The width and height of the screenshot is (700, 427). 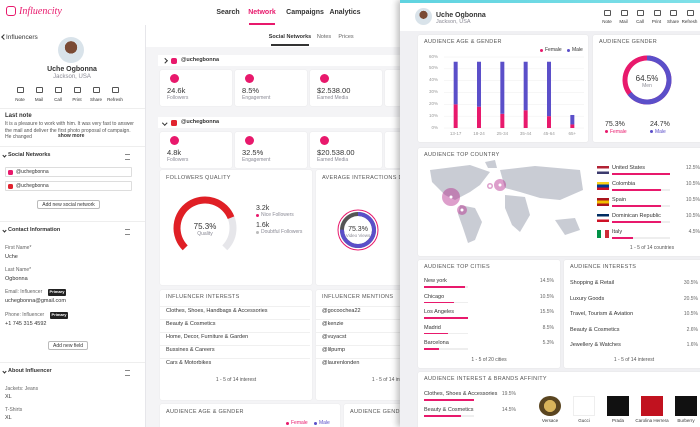 I want to click on field-value: uchegbonna@gmail.com, so click(x=35, y=301).